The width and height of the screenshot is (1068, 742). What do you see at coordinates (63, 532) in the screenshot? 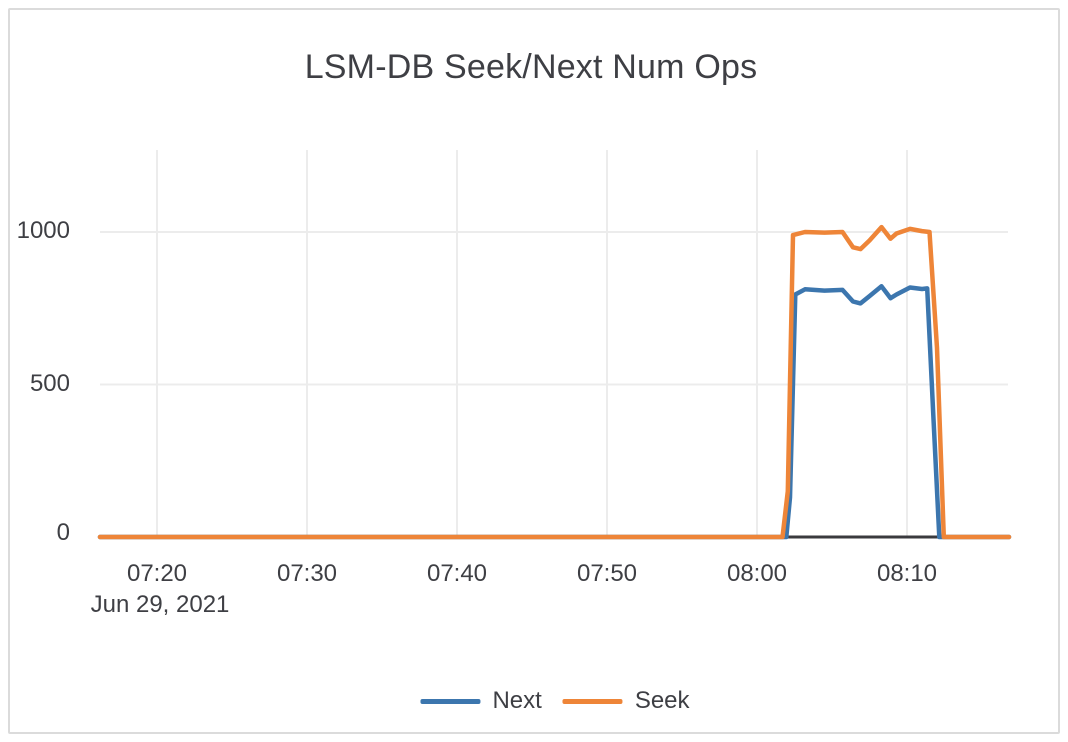
I see `y-axis-tick-label: 0` at bounding box center [63, 532].